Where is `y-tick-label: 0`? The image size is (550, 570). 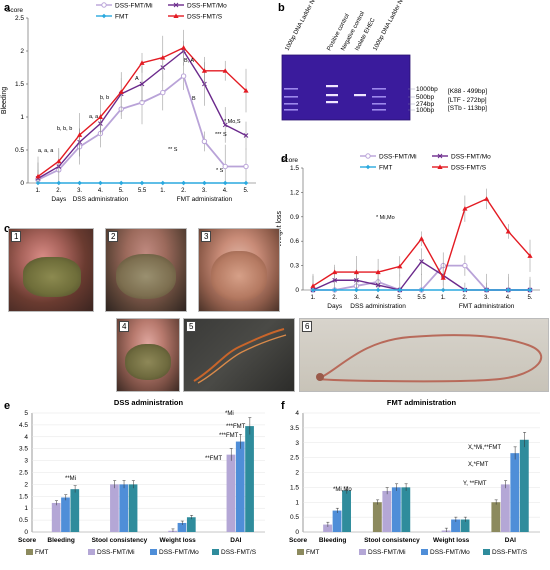 y-tick-label: 0 is located at coordinates (22, 183).